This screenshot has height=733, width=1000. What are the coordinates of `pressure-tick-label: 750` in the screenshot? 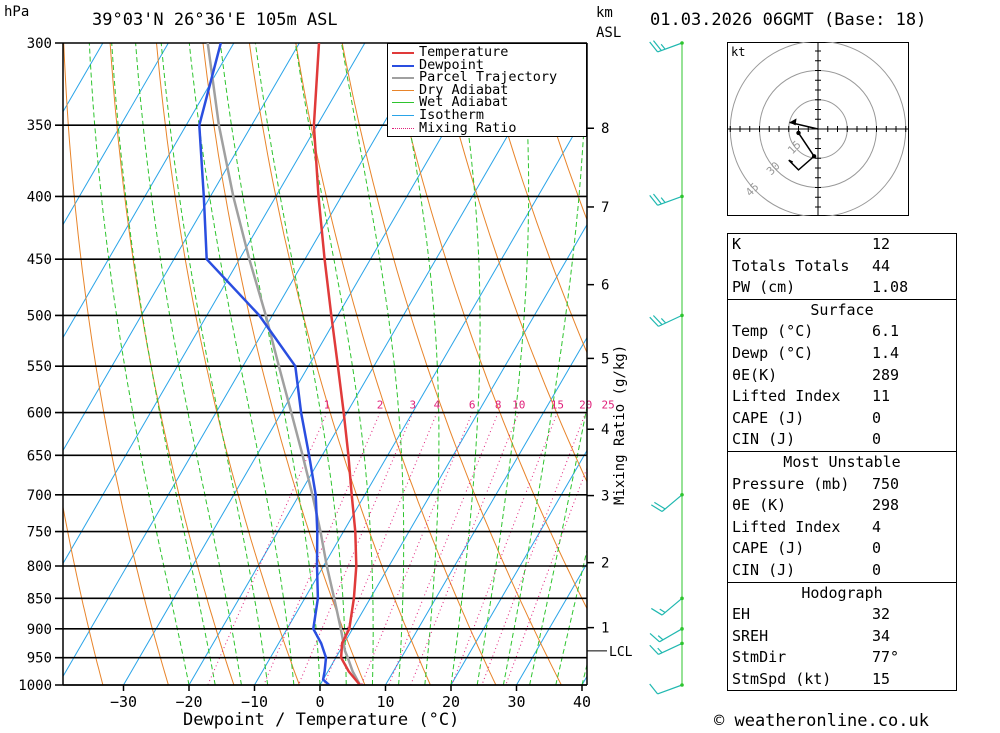 It's located at (39, 533).